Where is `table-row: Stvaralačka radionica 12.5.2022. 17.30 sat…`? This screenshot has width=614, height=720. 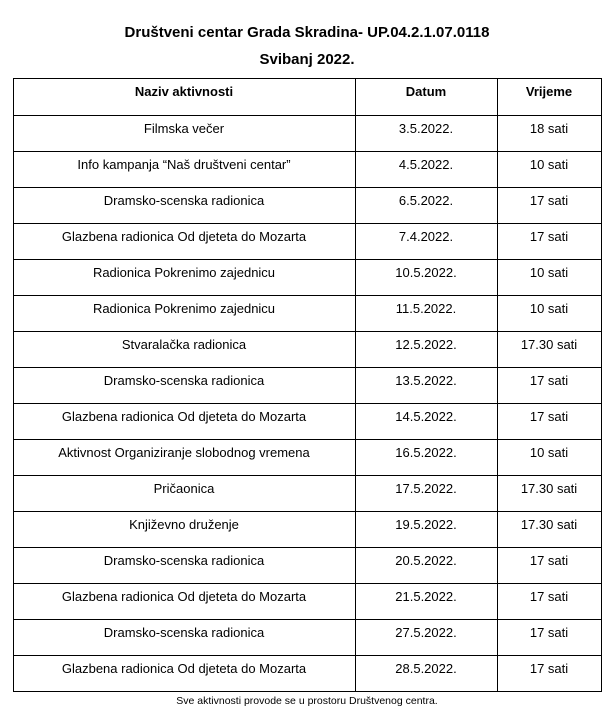
table-row: Stvaralačka radionica 12.5.2022. 17.30 sat… is located at coordinates (307, 349).